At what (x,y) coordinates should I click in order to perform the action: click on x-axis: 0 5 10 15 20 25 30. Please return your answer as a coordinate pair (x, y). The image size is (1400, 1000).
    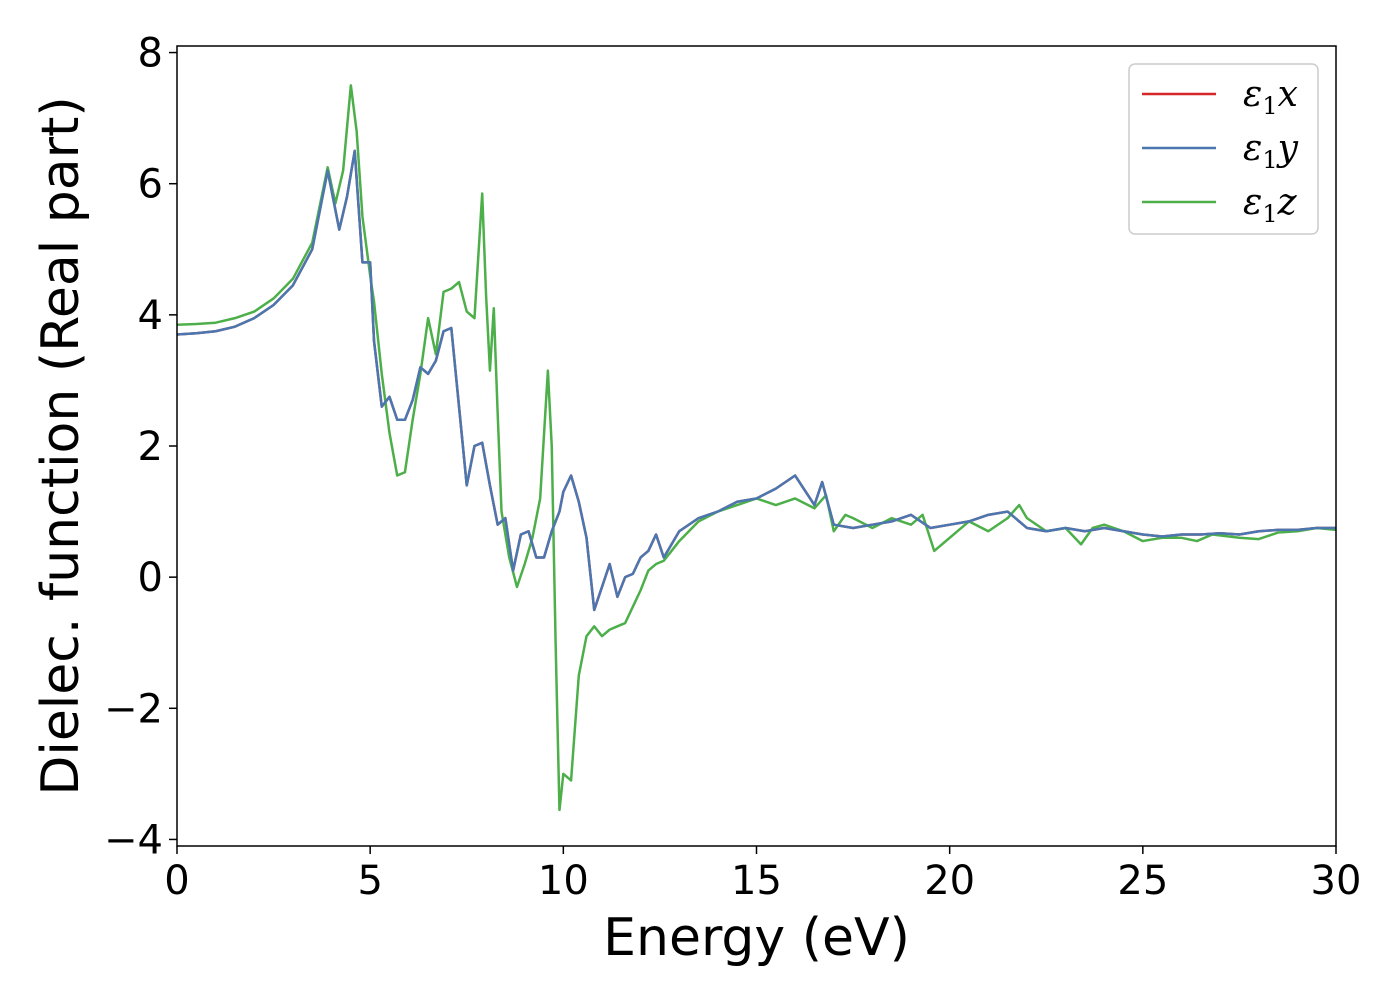
    Looking at the image, I should click on (762, 875).